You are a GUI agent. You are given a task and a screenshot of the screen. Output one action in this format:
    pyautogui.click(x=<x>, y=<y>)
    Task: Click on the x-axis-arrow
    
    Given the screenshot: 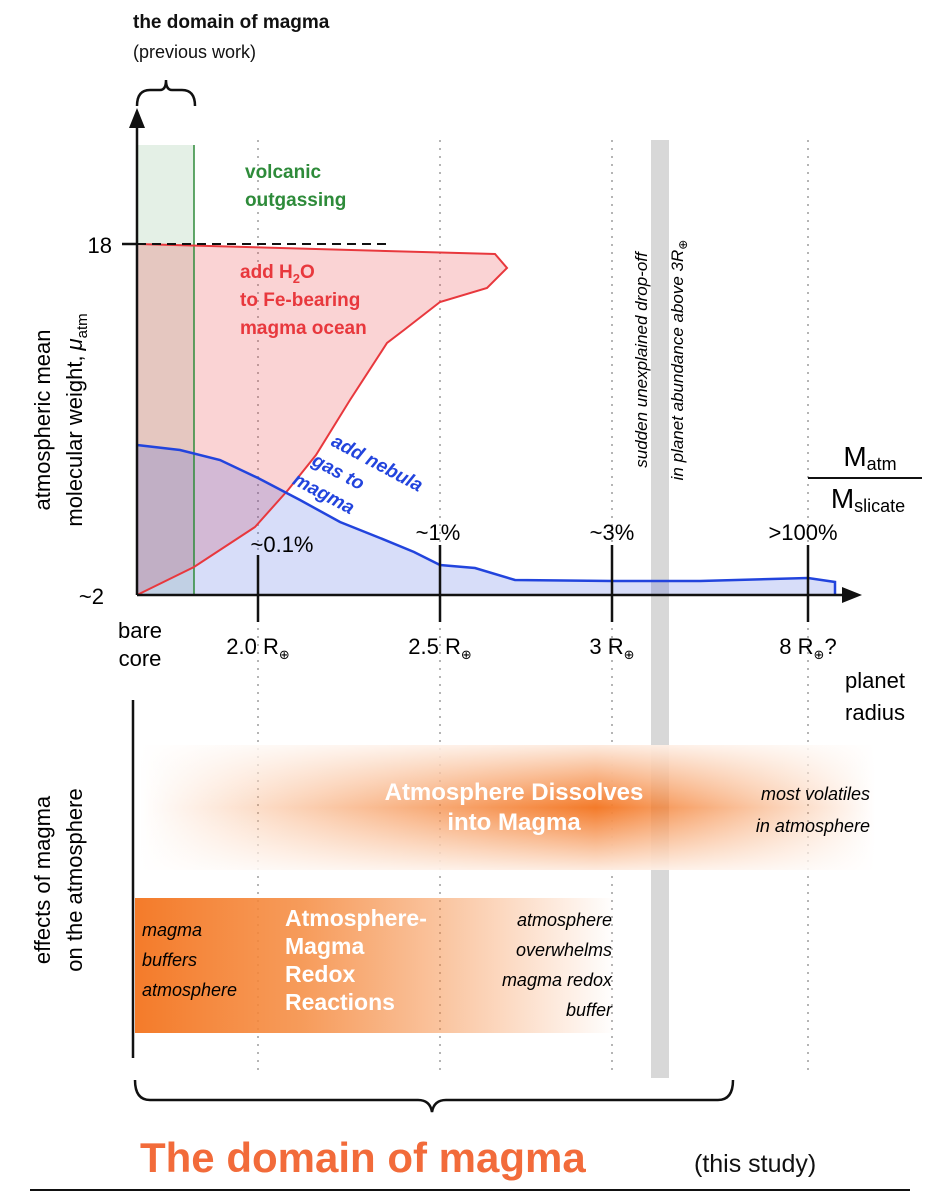 What is the action you would take?
    pyautogui.click(x=852, y=595)
    